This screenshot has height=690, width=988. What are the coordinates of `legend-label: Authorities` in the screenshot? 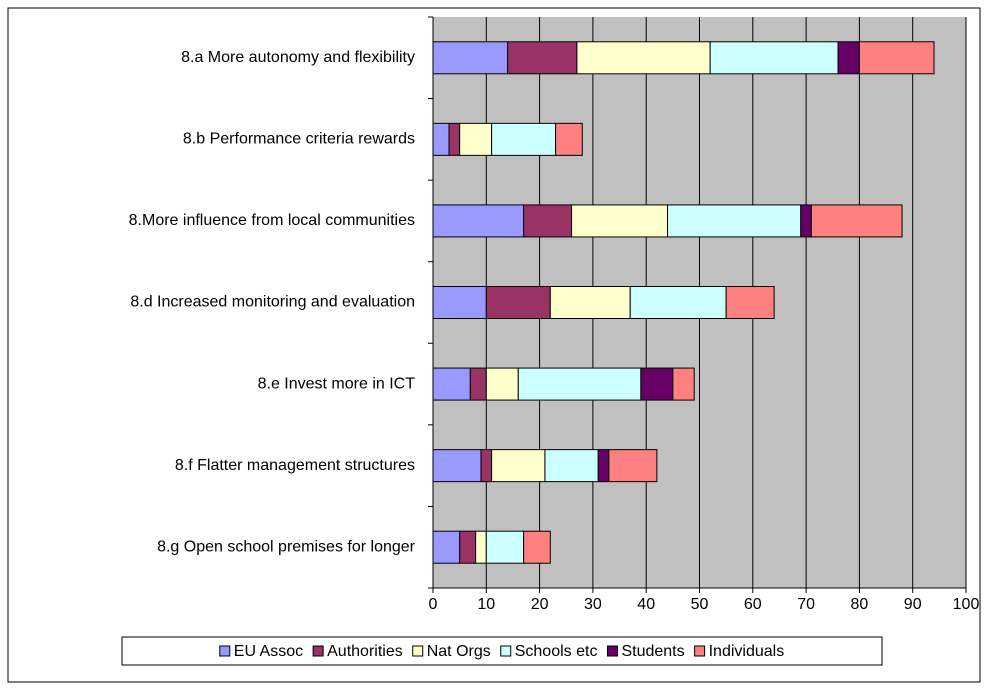 It's located at (365, 651).